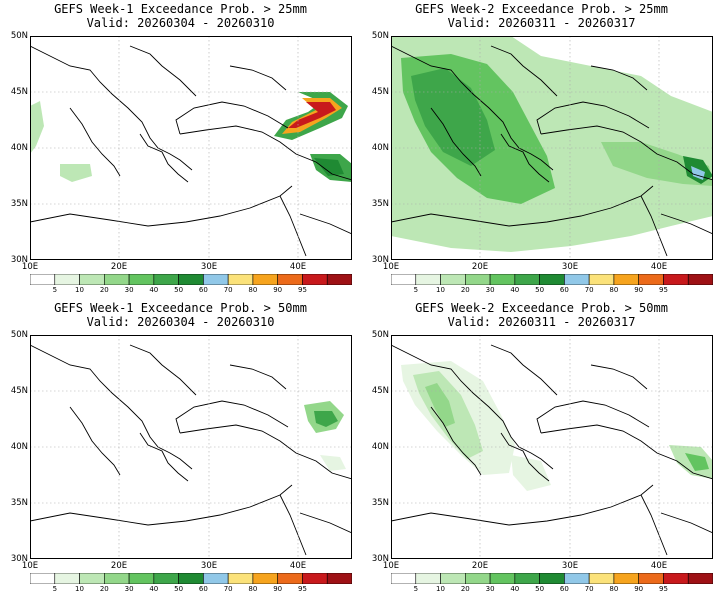  What do you see at coordinates (278, 290) in the screenshot?
I see `colorbar-tick-label: 90` at bounding box center [278, 290].